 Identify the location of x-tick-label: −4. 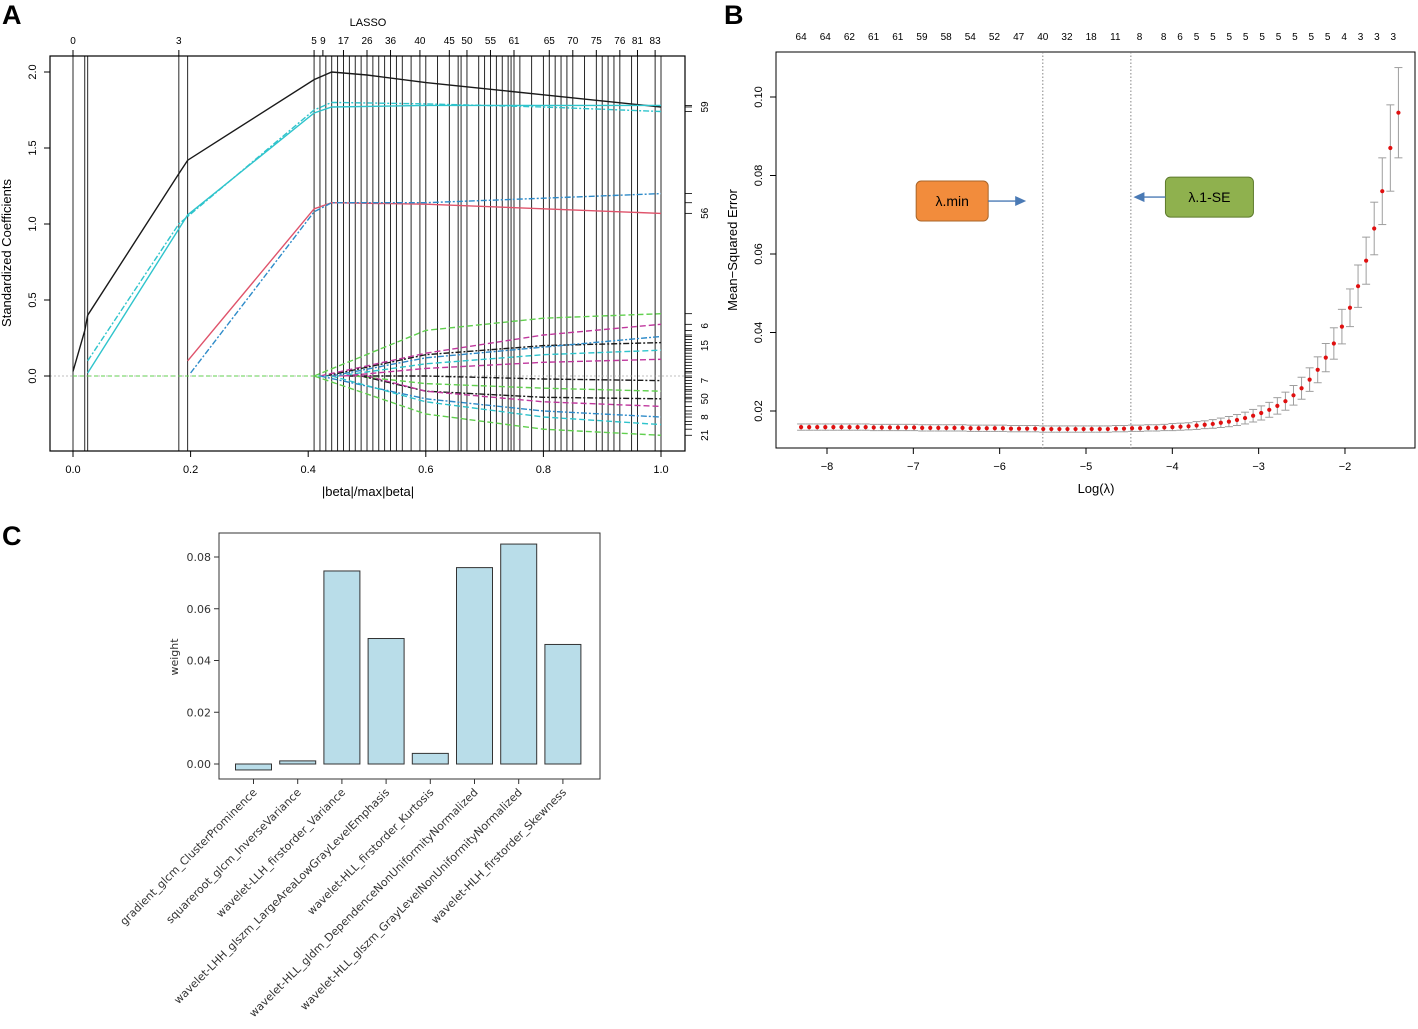
(1172, 467).